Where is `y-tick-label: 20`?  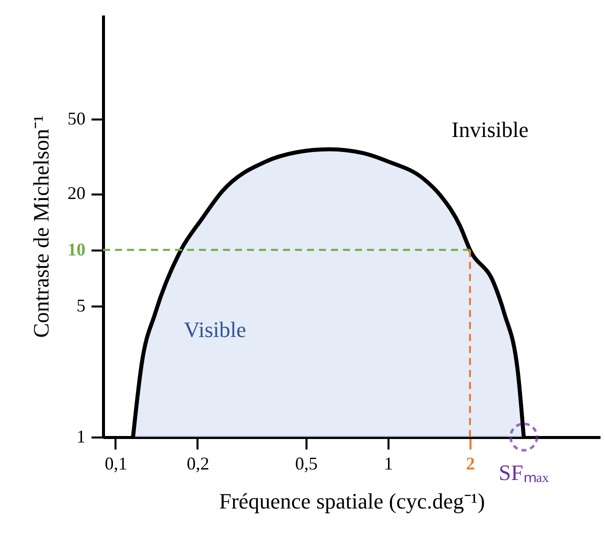
y-tick-label: 20 is located at coordinates (77, 193).